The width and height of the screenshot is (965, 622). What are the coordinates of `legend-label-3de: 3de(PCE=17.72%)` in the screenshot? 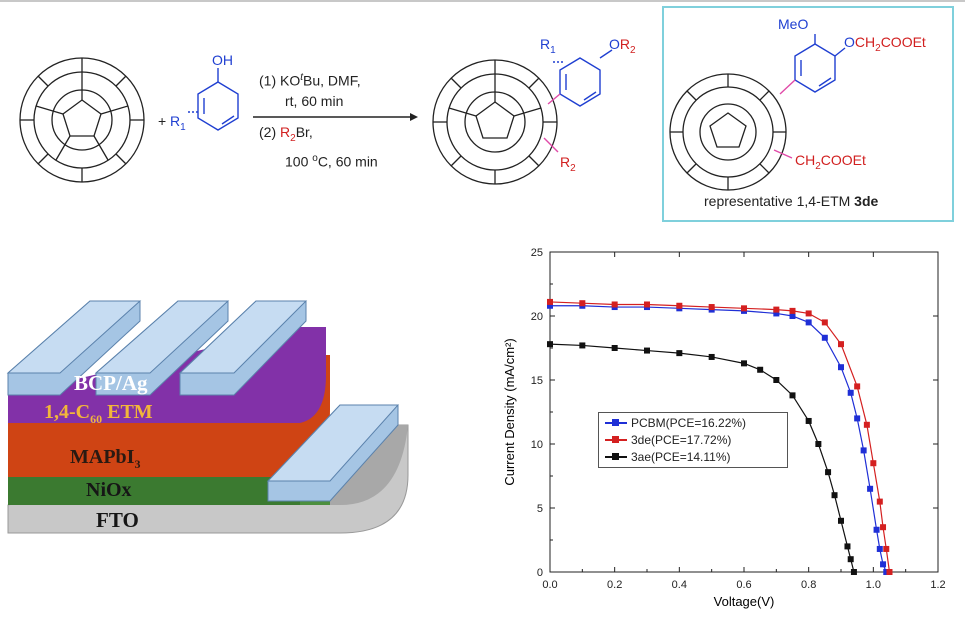 It's located at (681, 440).